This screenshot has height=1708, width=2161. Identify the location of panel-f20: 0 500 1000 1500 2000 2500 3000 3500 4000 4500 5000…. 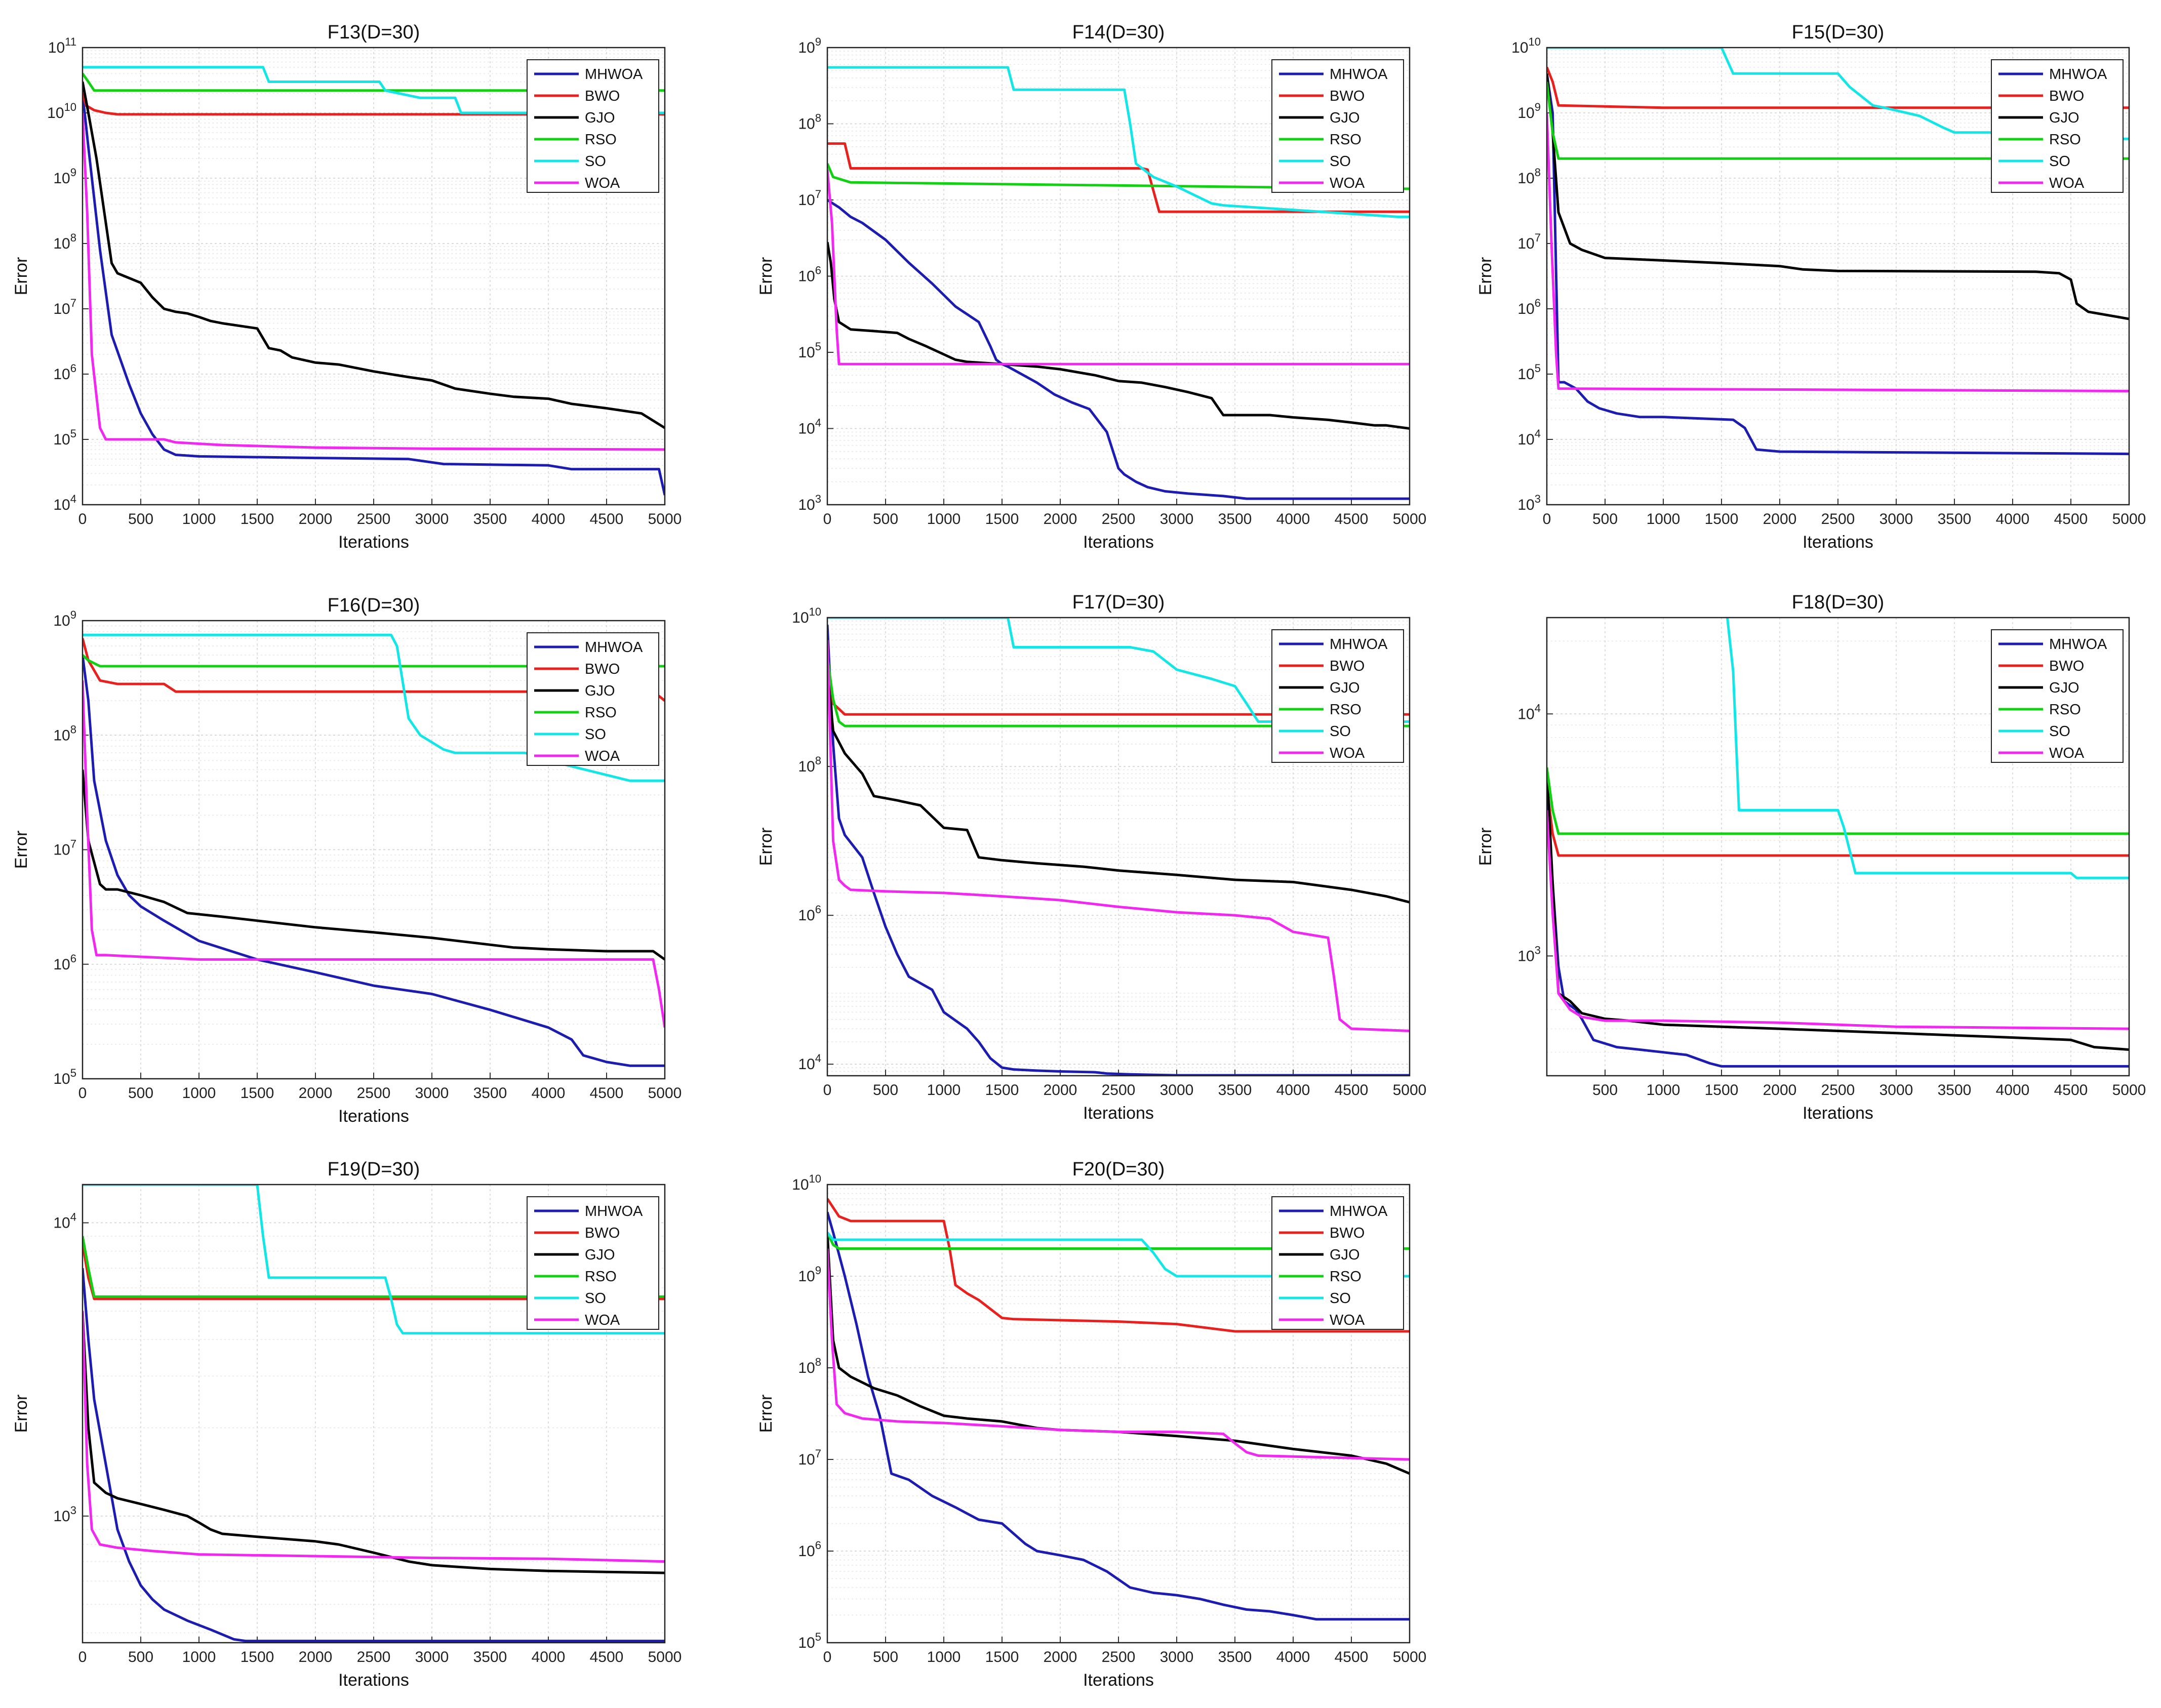
(1091, 1424).